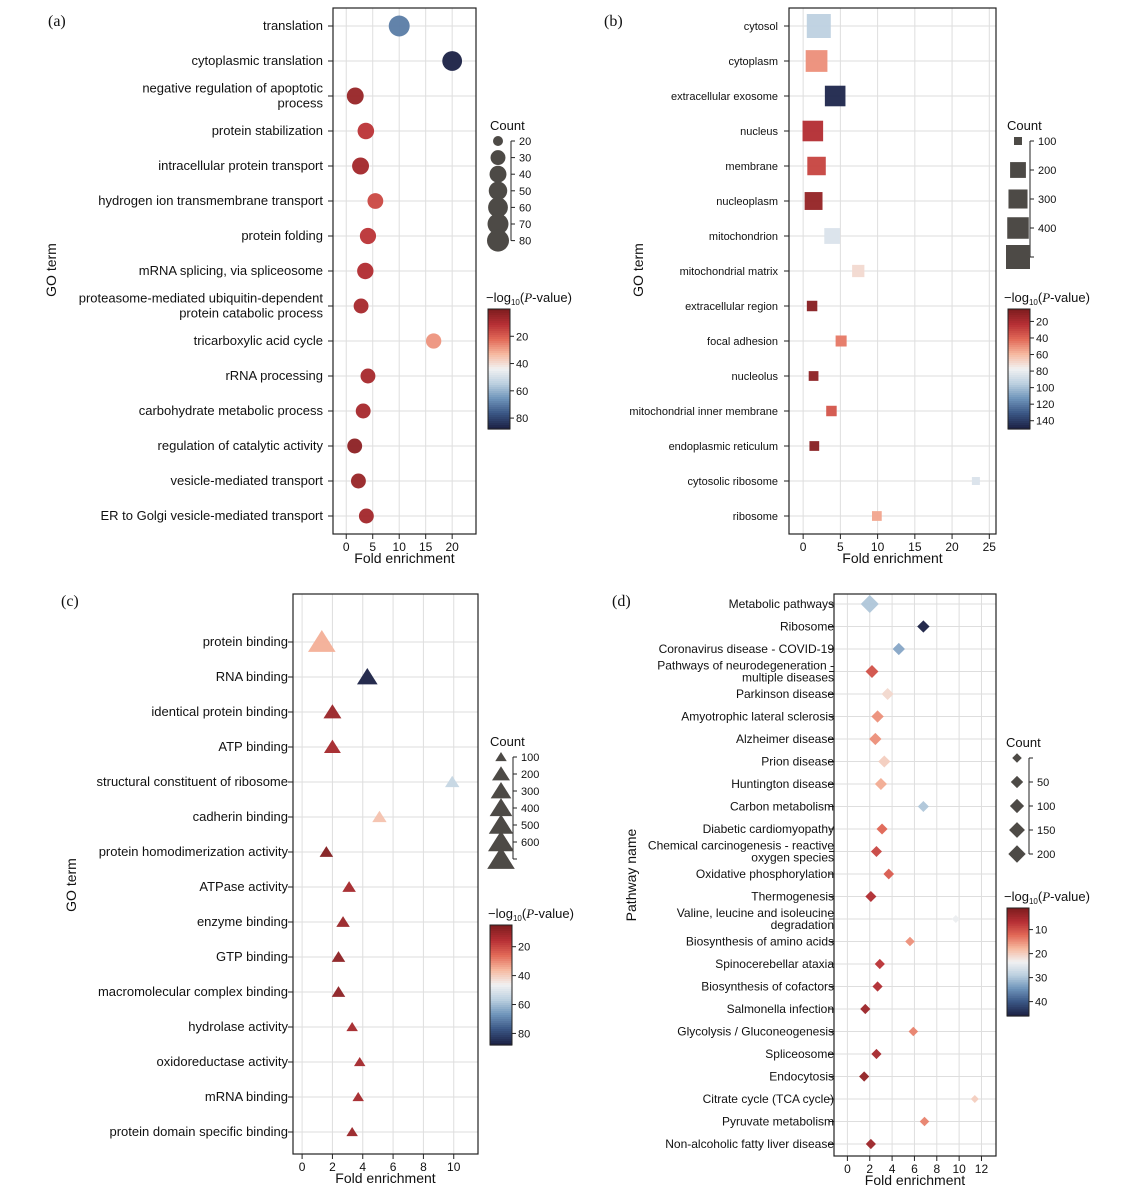  Describe the element at coordinates (241, 445) in the screenshot. I see `term-label: regulation of catalytic activity` at that location.